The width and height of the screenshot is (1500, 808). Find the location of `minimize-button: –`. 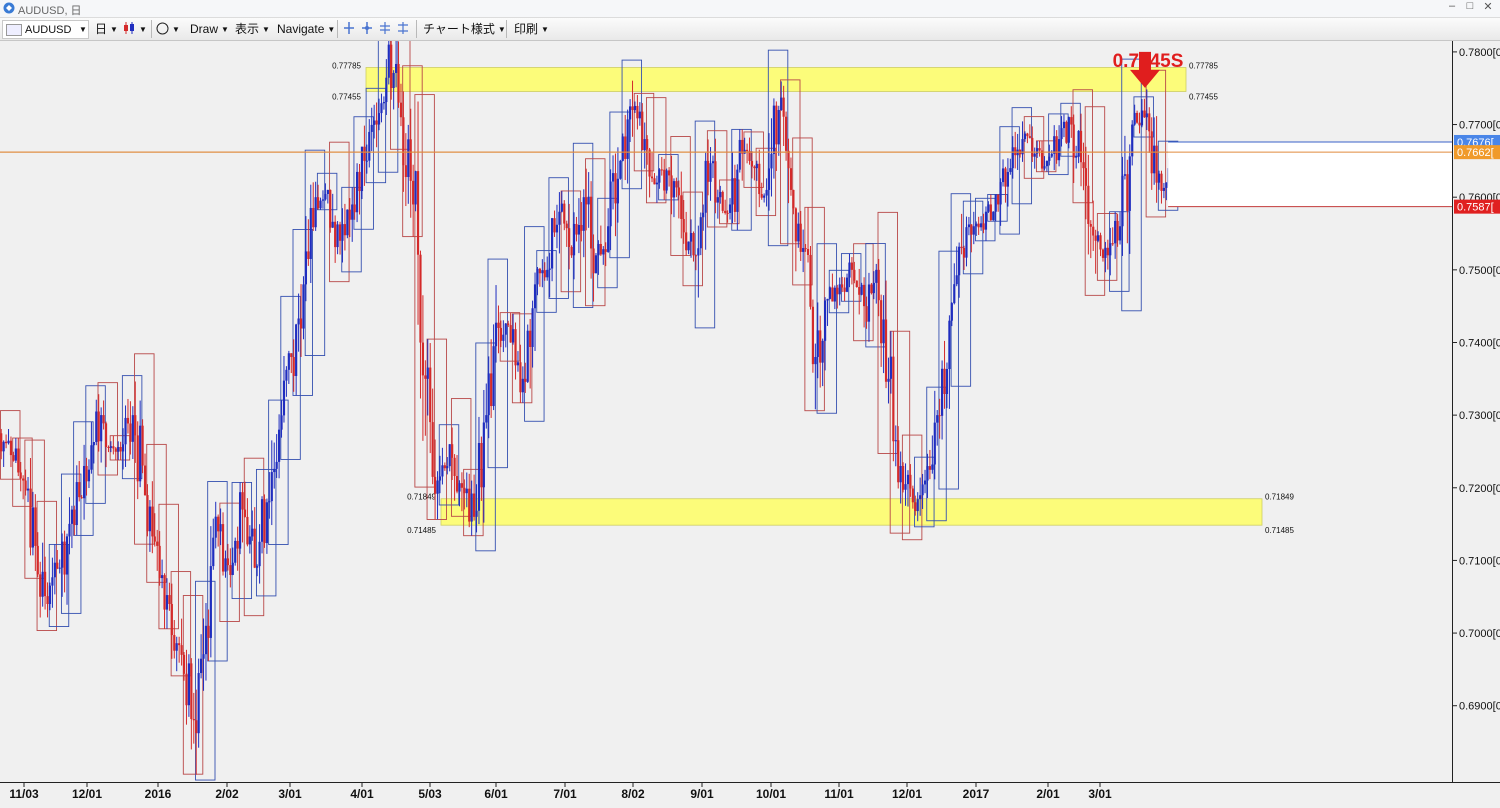

minimize-button: – is located at coordinates (1452, 6).